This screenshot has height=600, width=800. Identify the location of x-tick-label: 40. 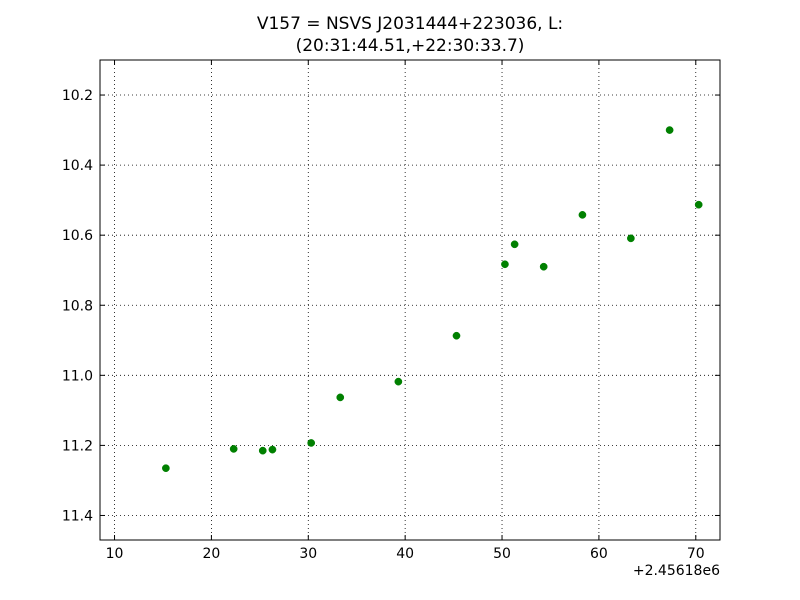
(405, 554).